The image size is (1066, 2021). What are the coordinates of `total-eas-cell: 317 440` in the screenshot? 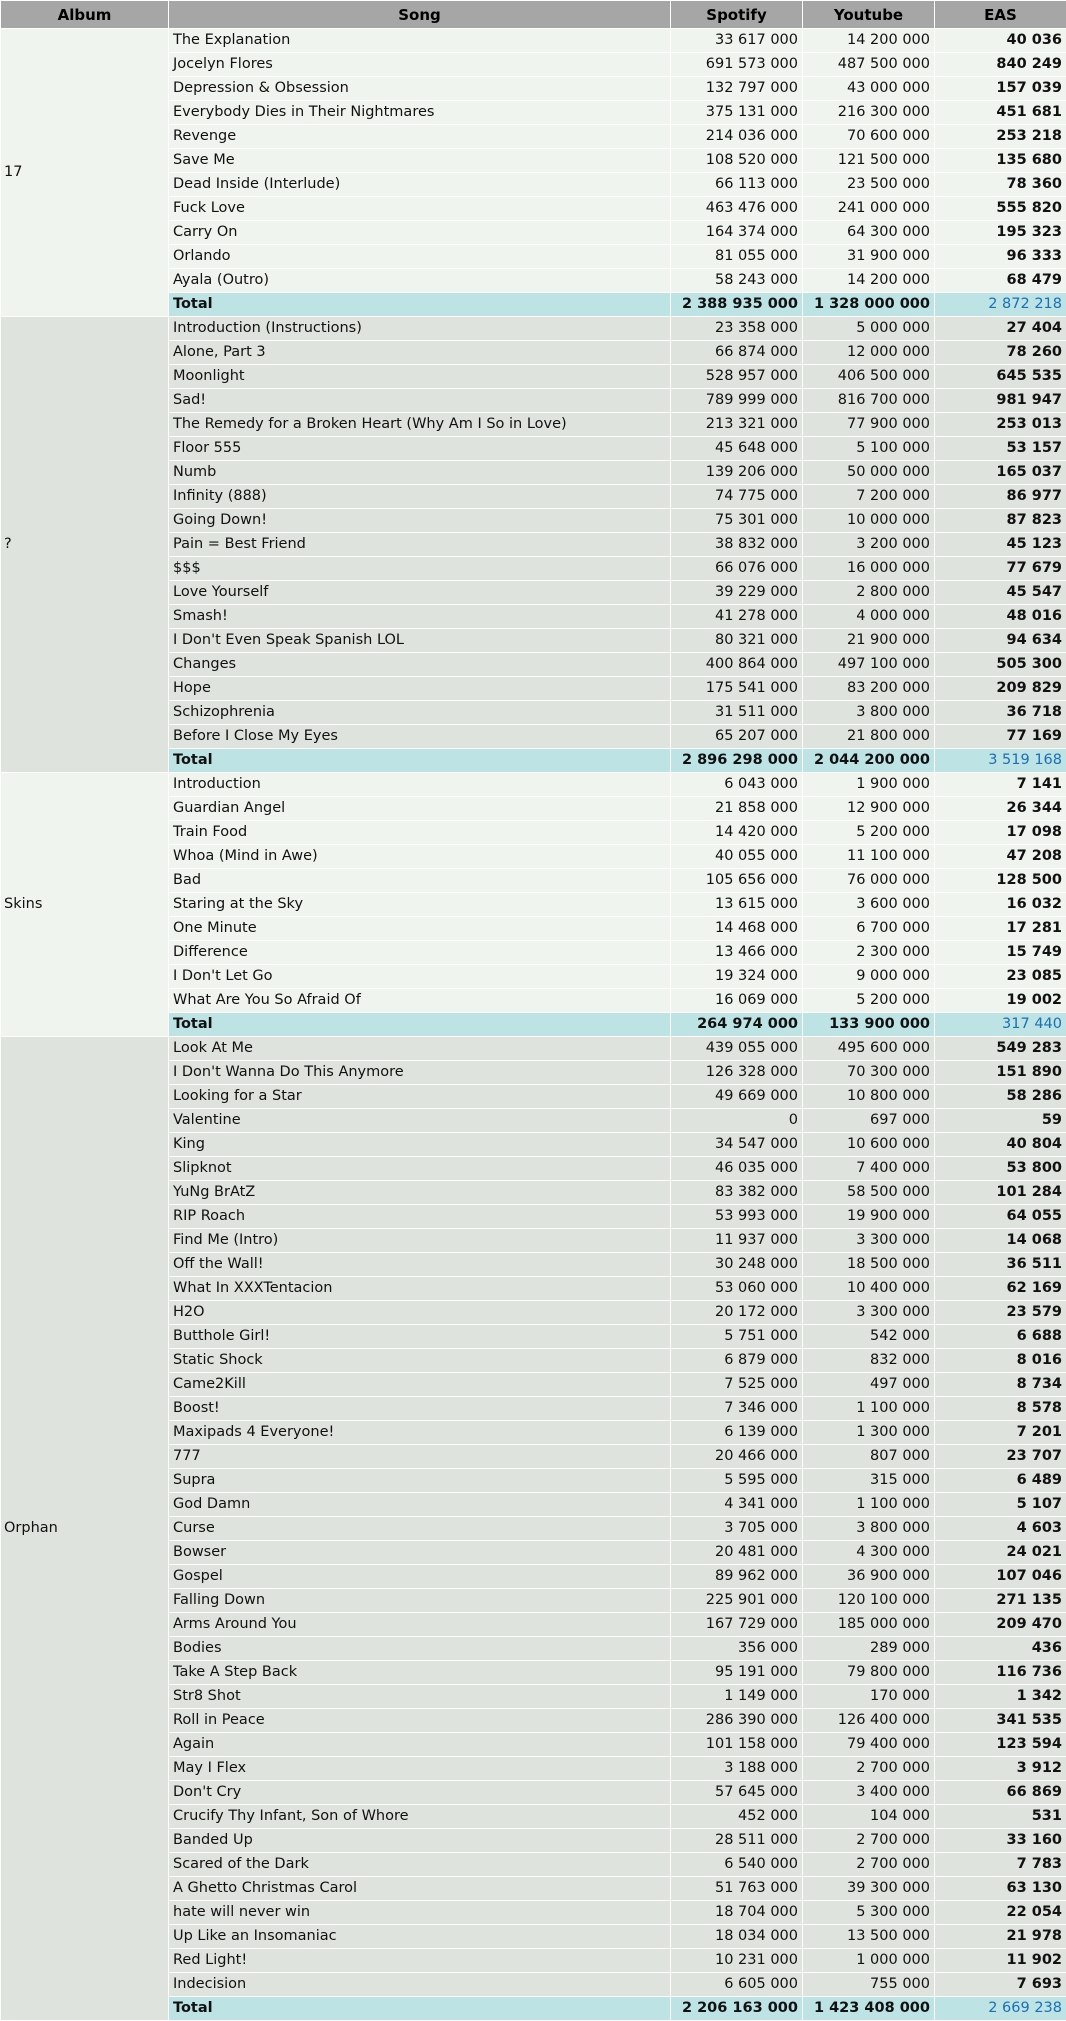 It's located at (1000, 1025).